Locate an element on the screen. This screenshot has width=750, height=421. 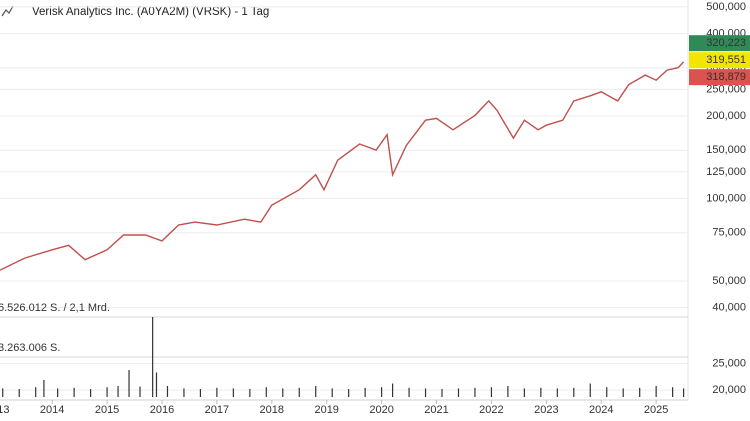
x-tick-label: 2019 is located at coordinates (326, 410).